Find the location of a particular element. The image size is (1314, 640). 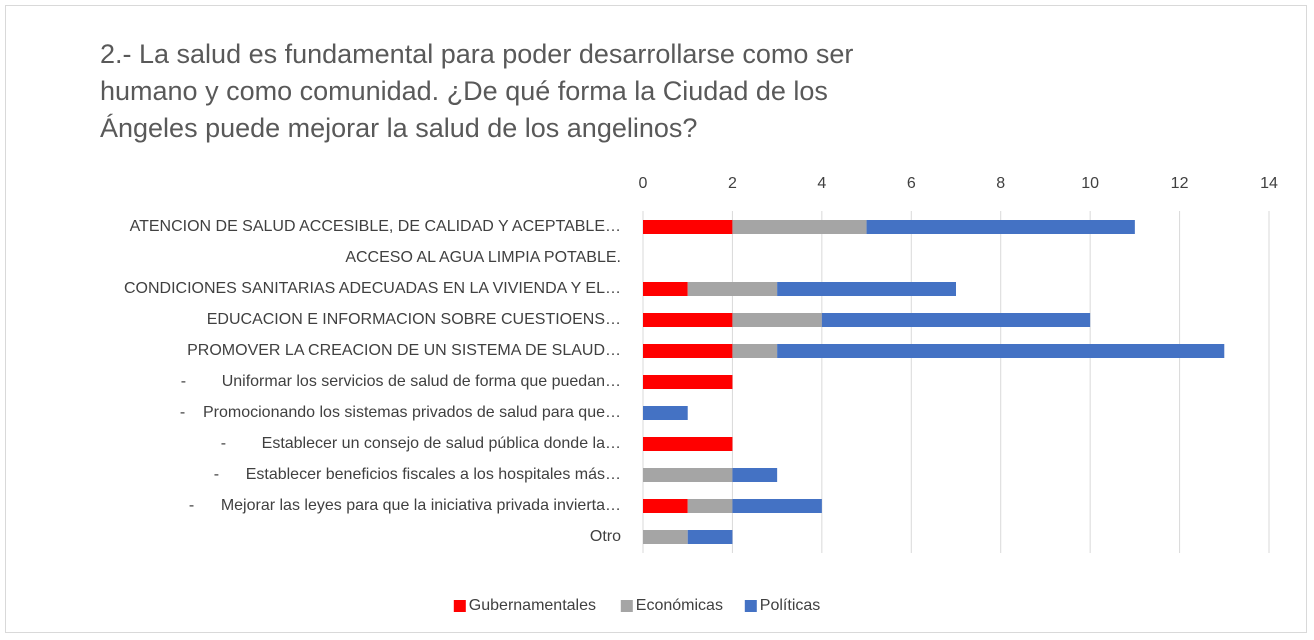

x-tick-label: 6 is located at coordinates (911, 183).